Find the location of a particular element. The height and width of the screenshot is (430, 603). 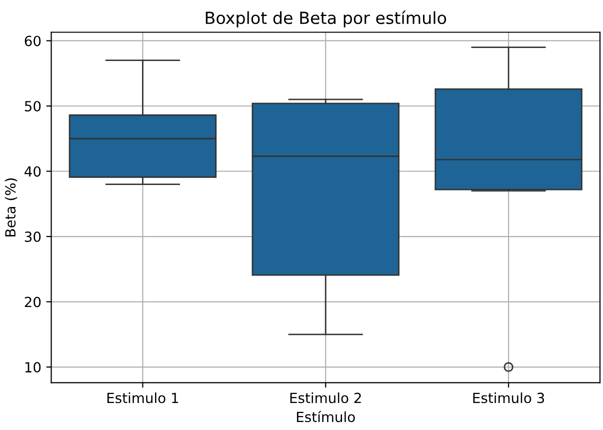

x-axis-title: Estímulo is located at coordinates (325, 416).